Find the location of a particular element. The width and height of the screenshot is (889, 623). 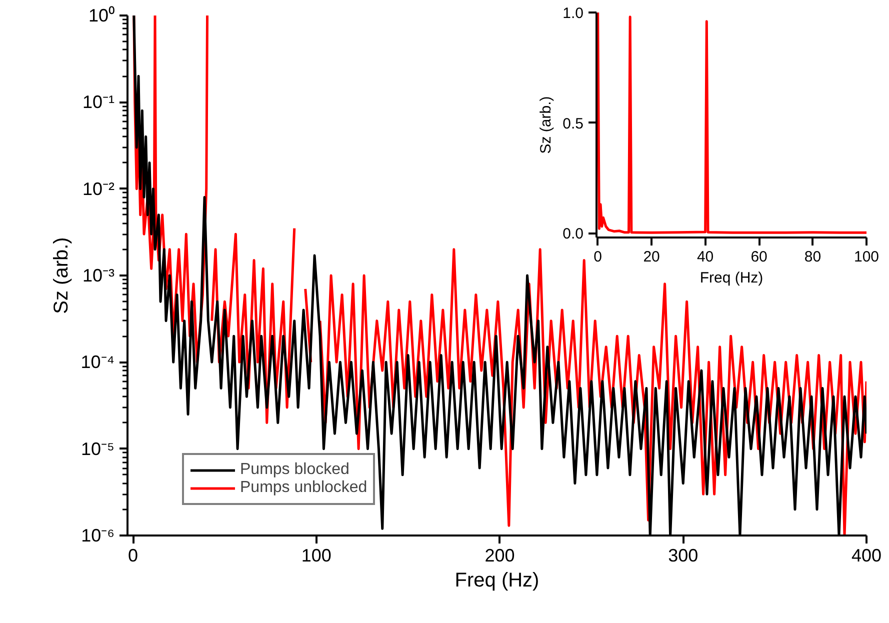

y-tick-label: 10⁻⁴ is located at coordinates (97, 362).